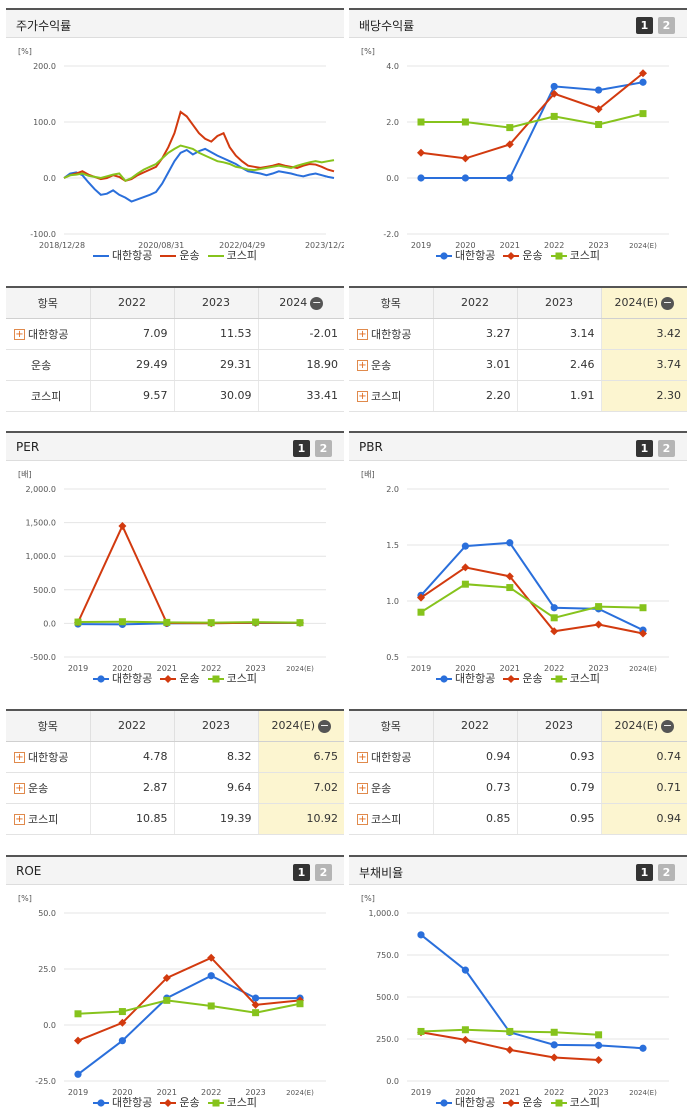 The image size is (691, 1115). I want to click on x-tick-label: 2023, so click(255, 1092).